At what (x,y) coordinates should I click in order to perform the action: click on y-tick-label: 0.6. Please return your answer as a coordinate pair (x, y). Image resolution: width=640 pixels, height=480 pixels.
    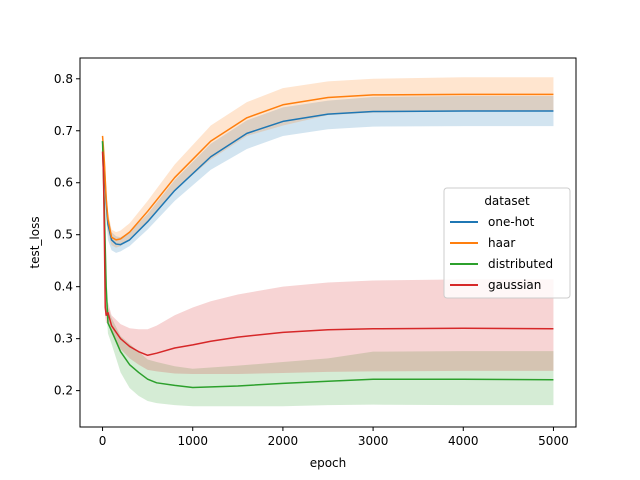
    Looking at the image, I should click on (63, 183).